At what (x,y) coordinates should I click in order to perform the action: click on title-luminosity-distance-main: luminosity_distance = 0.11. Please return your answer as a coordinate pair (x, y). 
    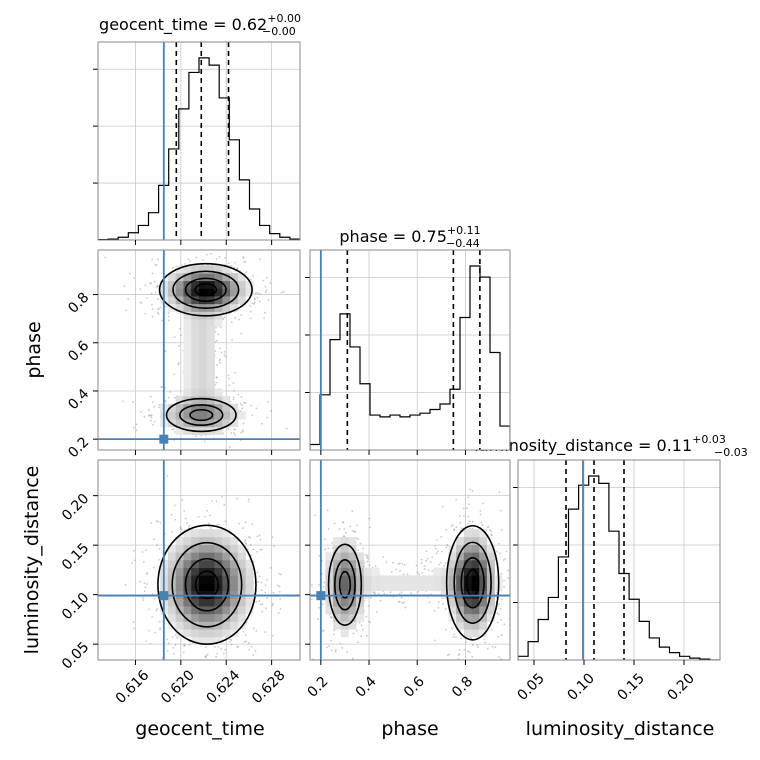
    Looking at the image, I should click on (583, 446).